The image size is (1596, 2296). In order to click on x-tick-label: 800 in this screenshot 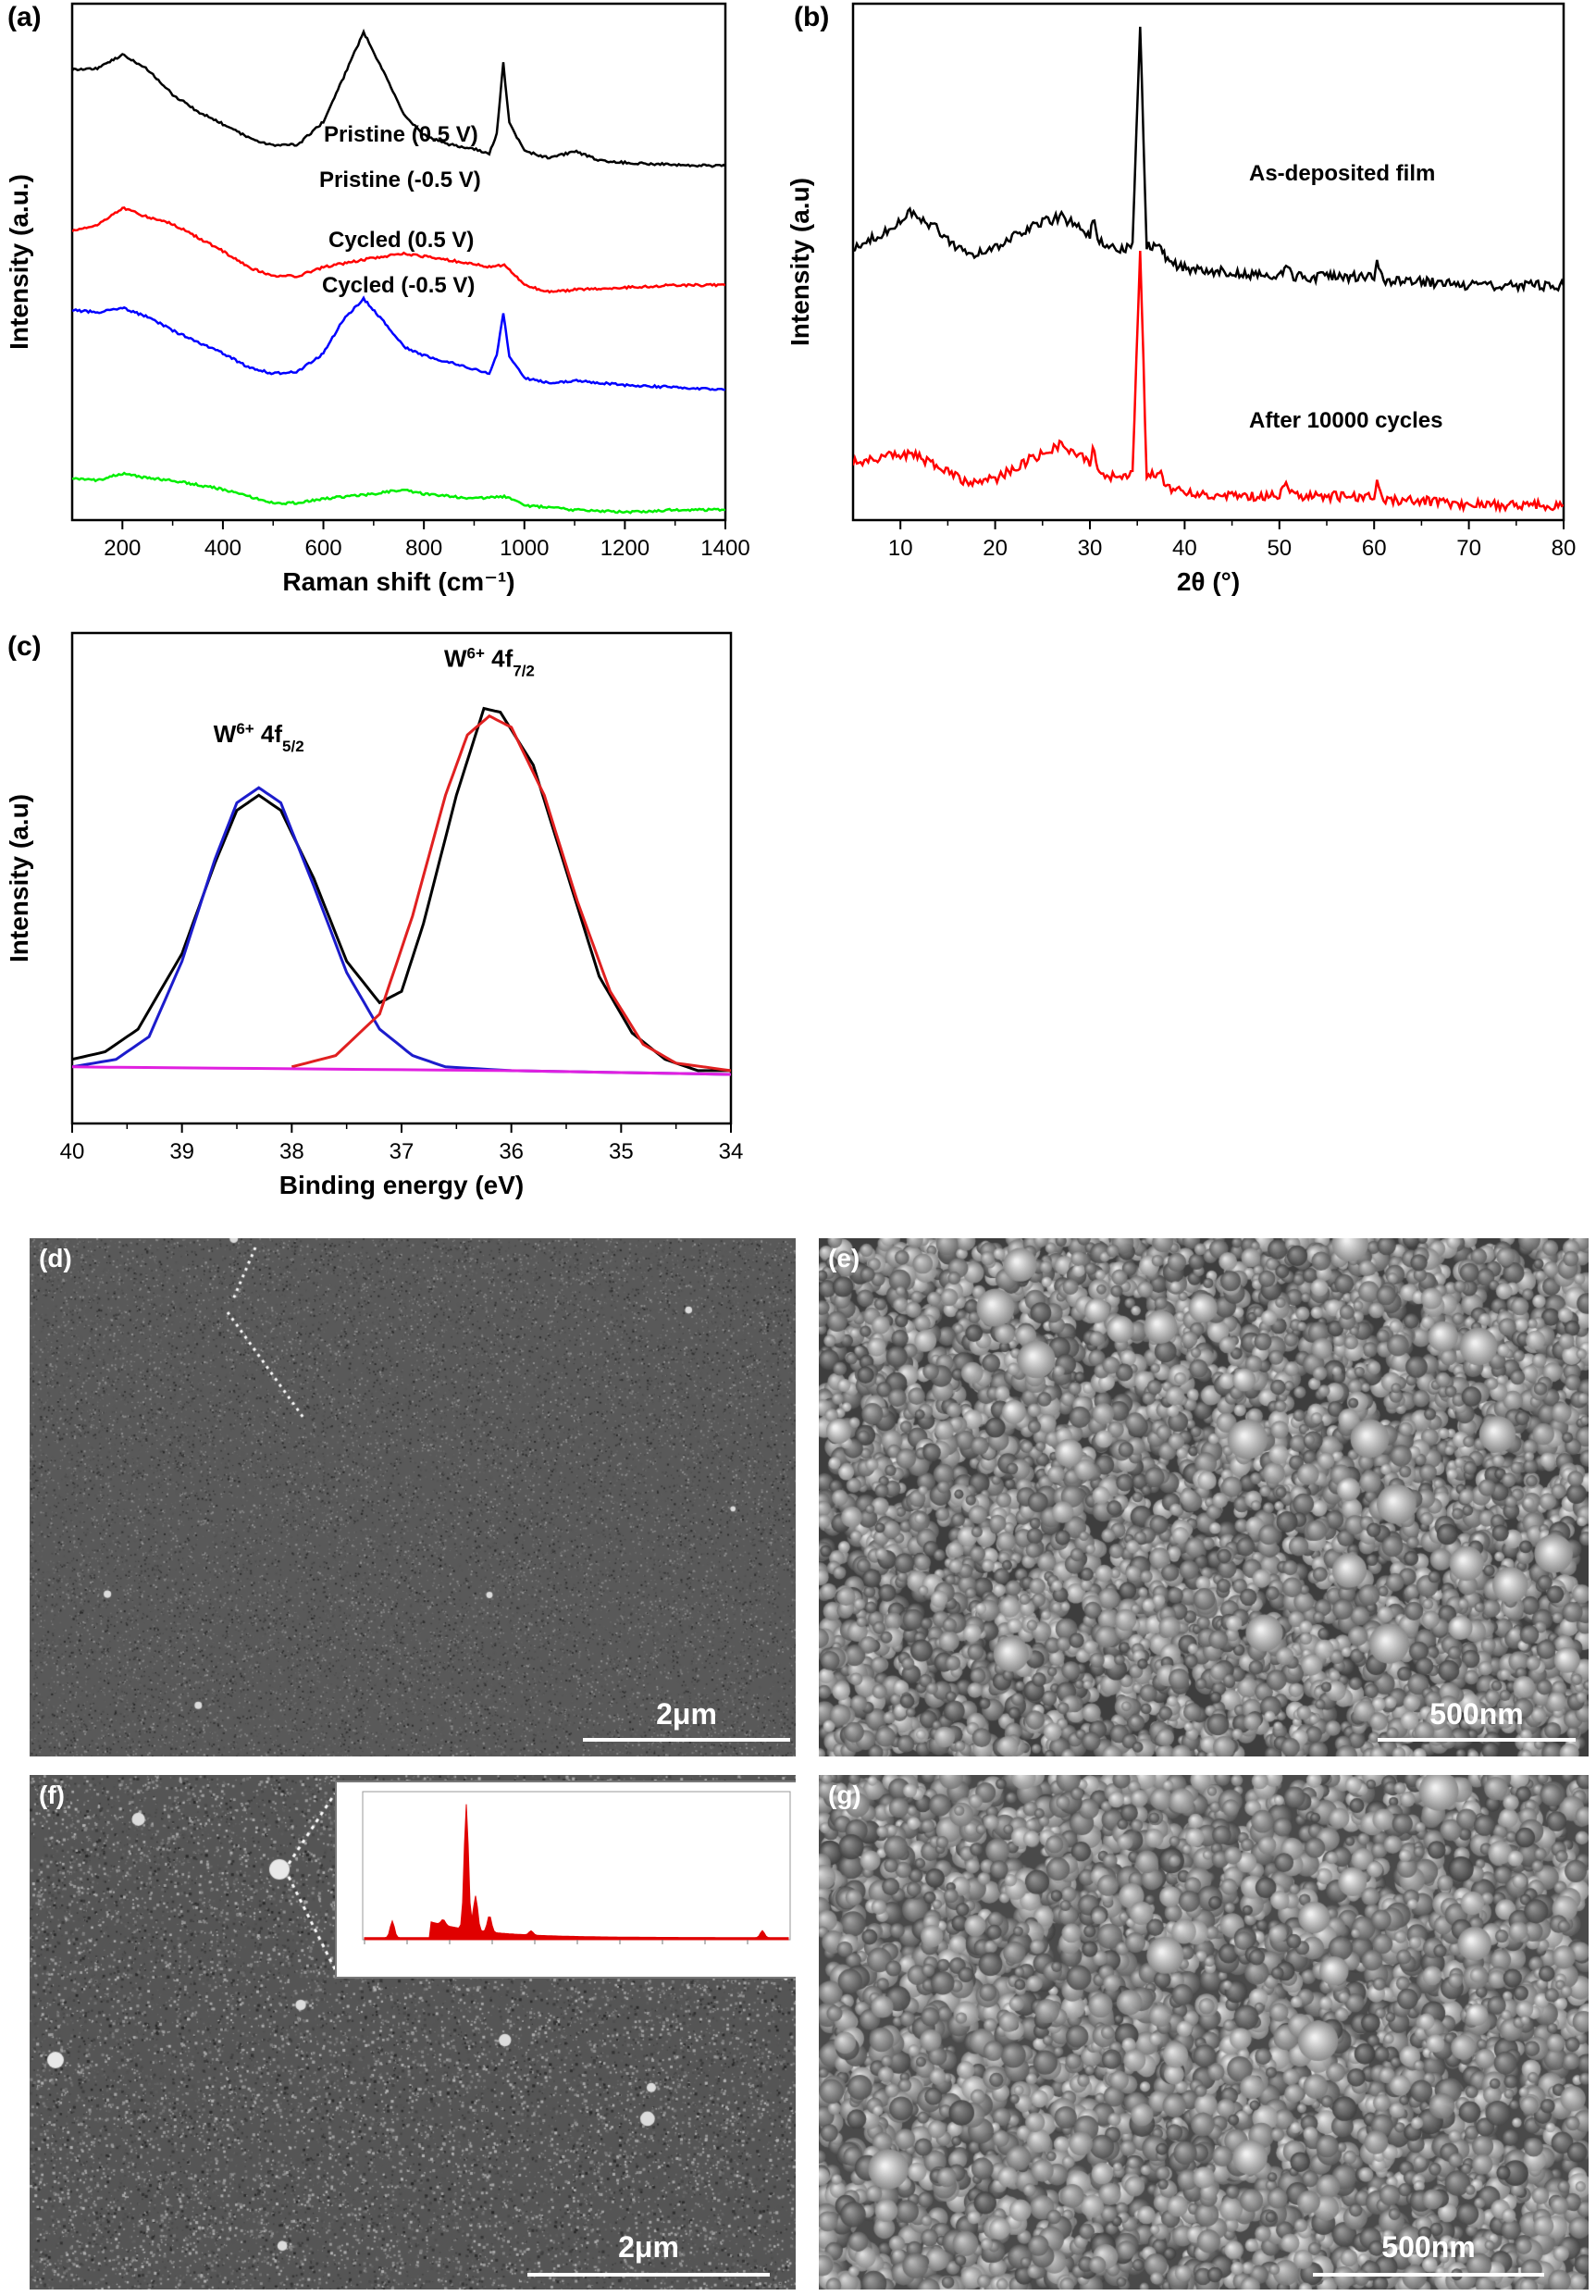, I will do `click(423, 549)`.